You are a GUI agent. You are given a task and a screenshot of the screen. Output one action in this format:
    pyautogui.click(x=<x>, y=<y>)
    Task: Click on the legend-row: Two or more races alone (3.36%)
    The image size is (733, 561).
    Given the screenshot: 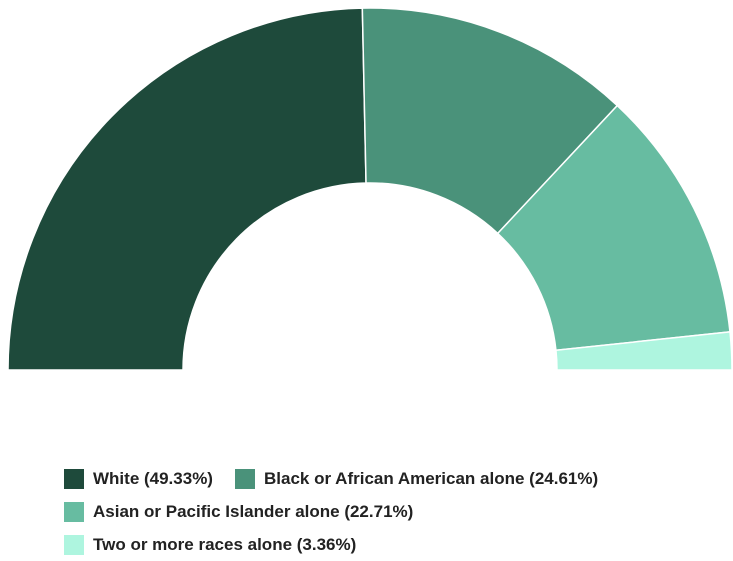 What is the action you would take?
    pyautogui.click(x=389, y=544)
    